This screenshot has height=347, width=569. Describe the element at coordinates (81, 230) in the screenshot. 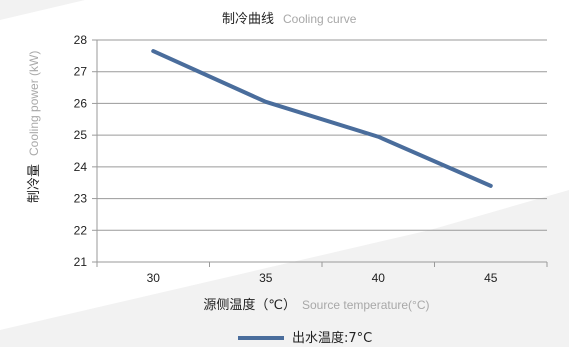

I see `y-tick-label-22: 22` at that location.